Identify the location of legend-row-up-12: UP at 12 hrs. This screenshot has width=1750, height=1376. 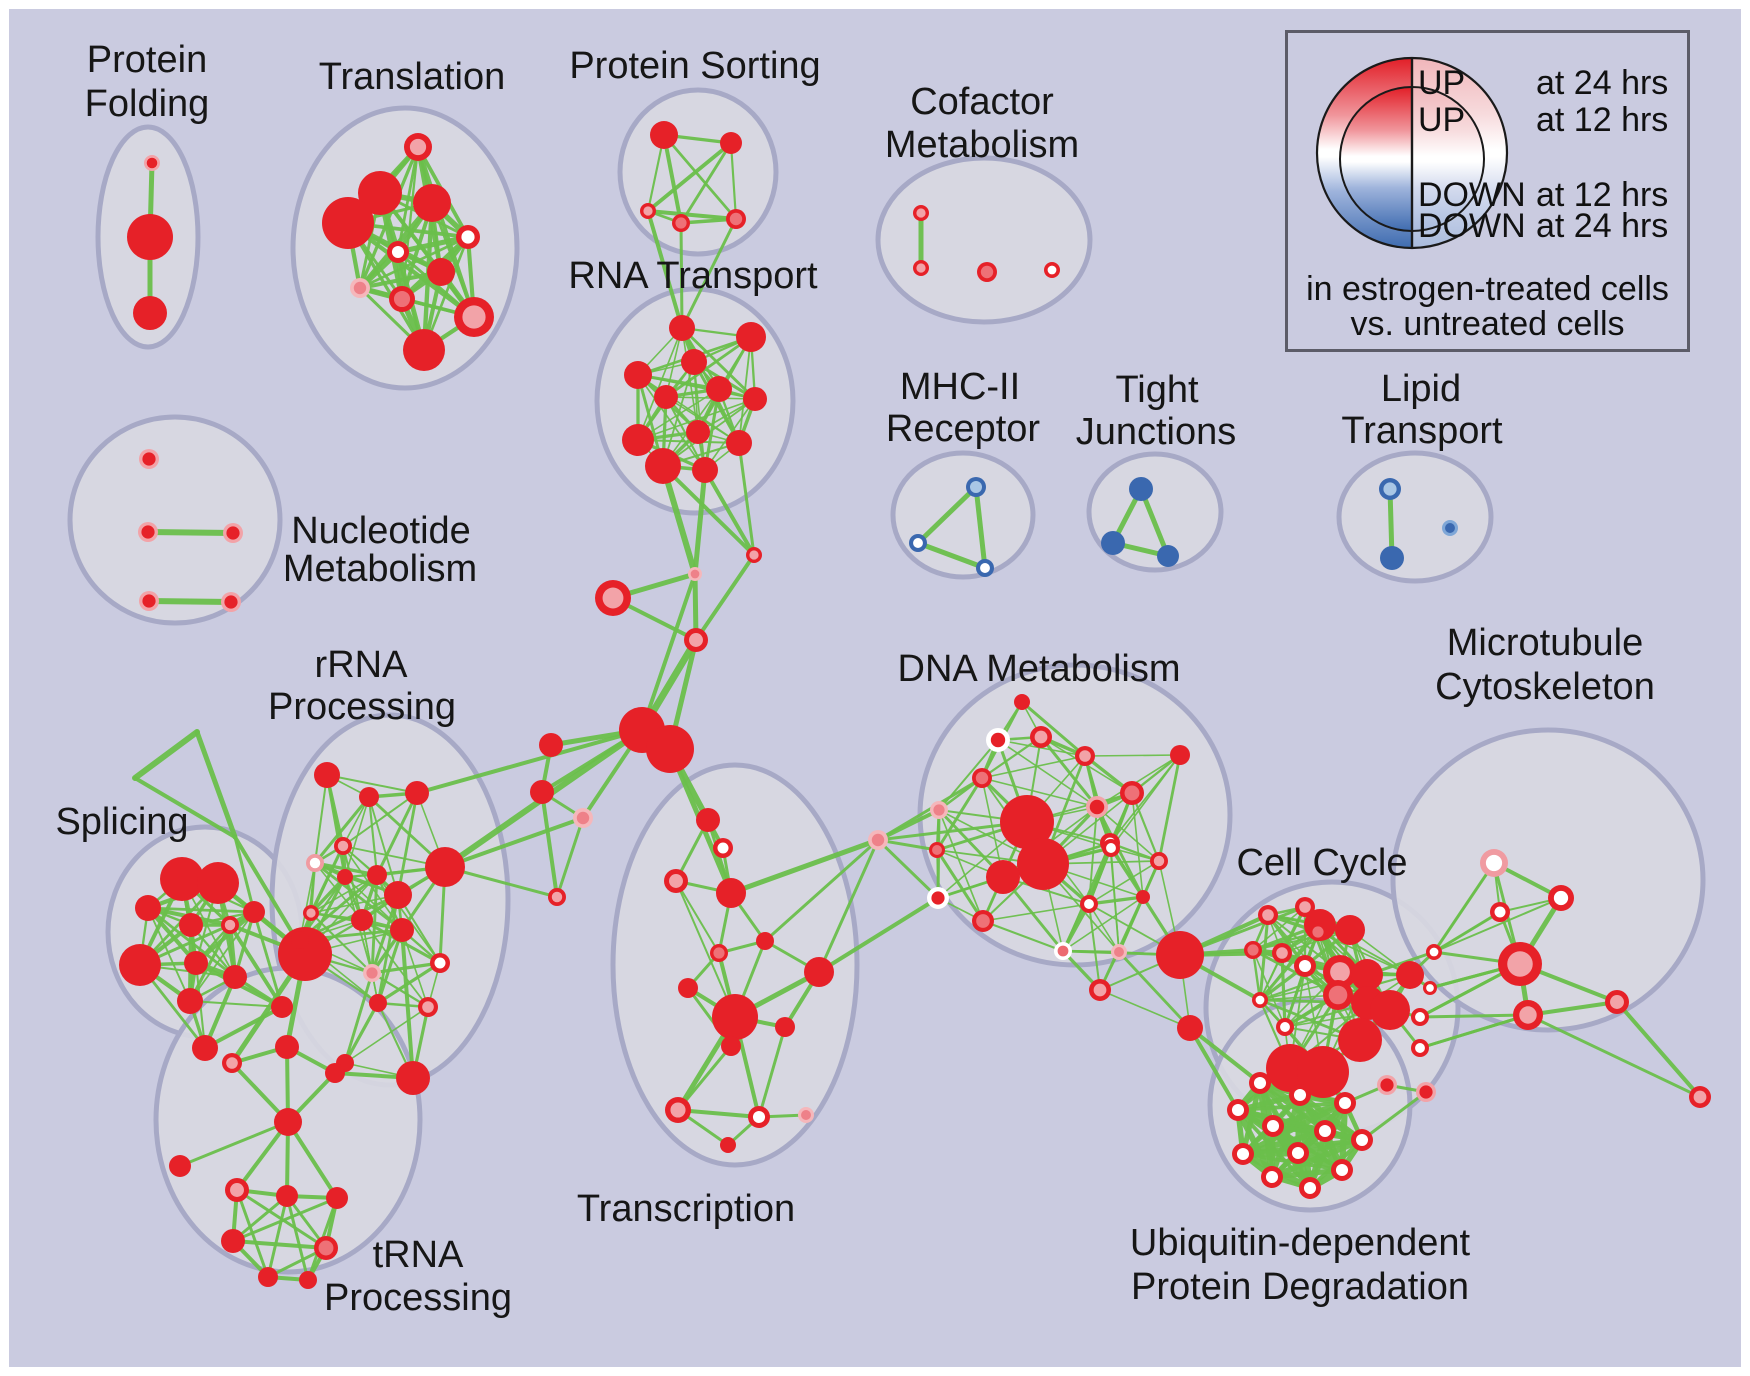
(1487, 120).